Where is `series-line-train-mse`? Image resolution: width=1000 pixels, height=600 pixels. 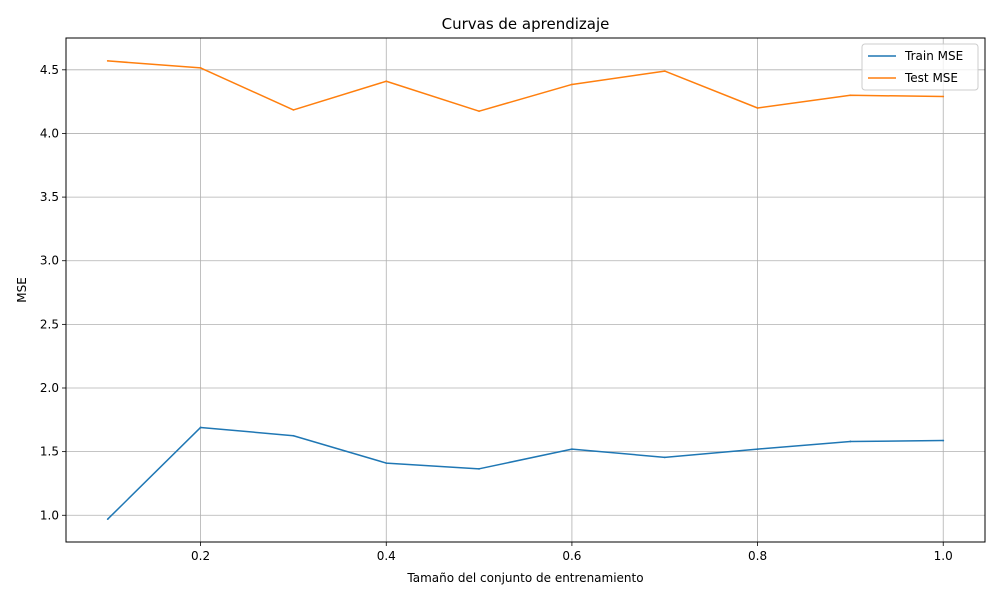
series-line-train-mse is located at coordinates (525, 473).